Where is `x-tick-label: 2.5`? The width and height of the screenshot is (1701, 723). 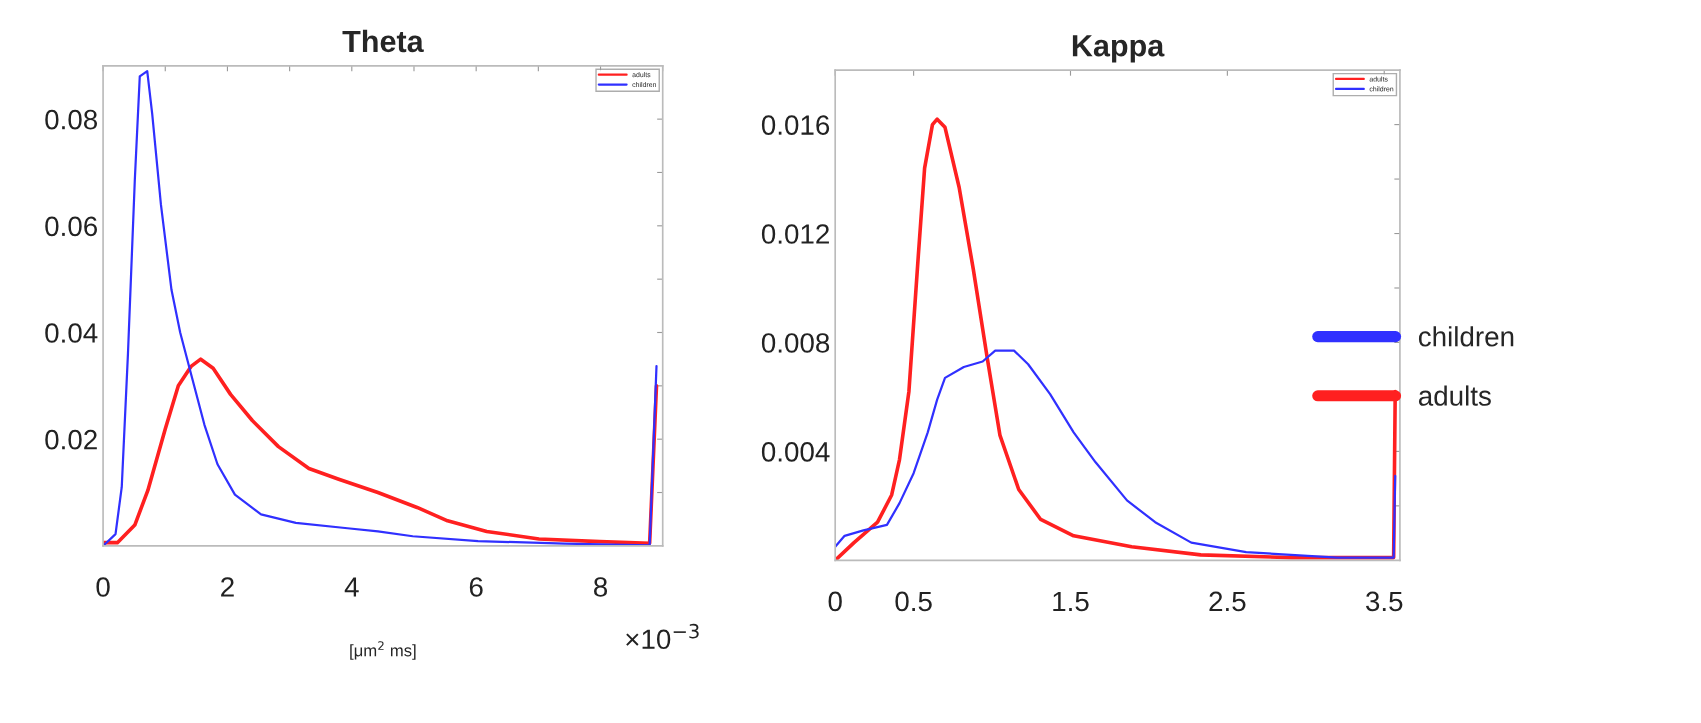
x-tick-label: 2.5 is located at coordinates (1227, 601).